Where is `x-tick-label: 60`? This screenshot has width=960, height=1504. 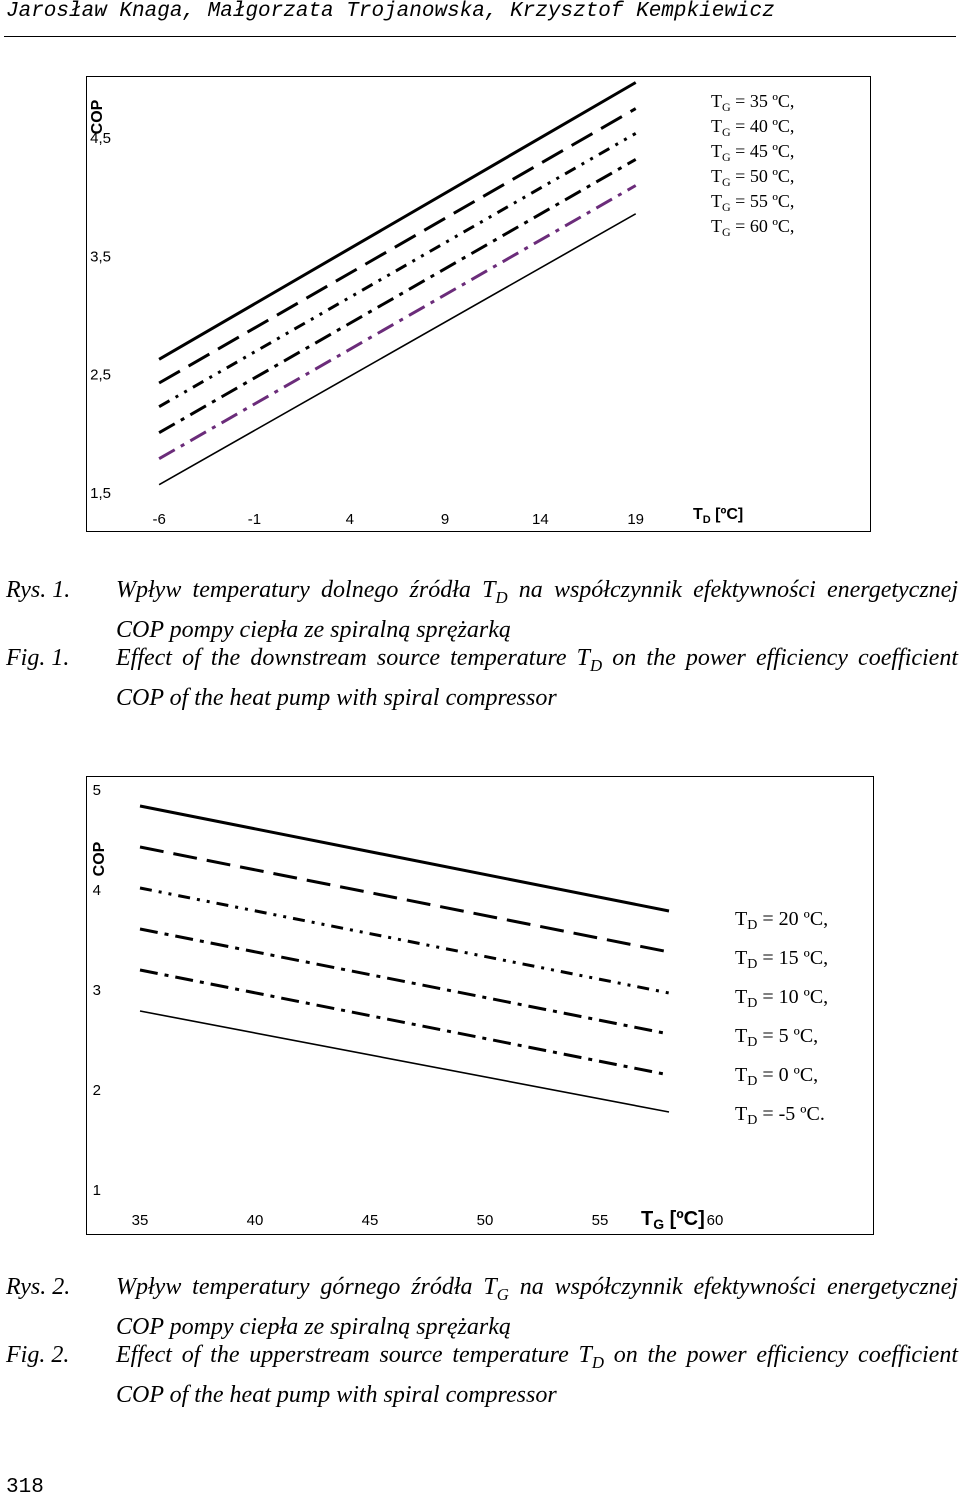
x-tick-label: 60 is located at coordinates (715, 1220).